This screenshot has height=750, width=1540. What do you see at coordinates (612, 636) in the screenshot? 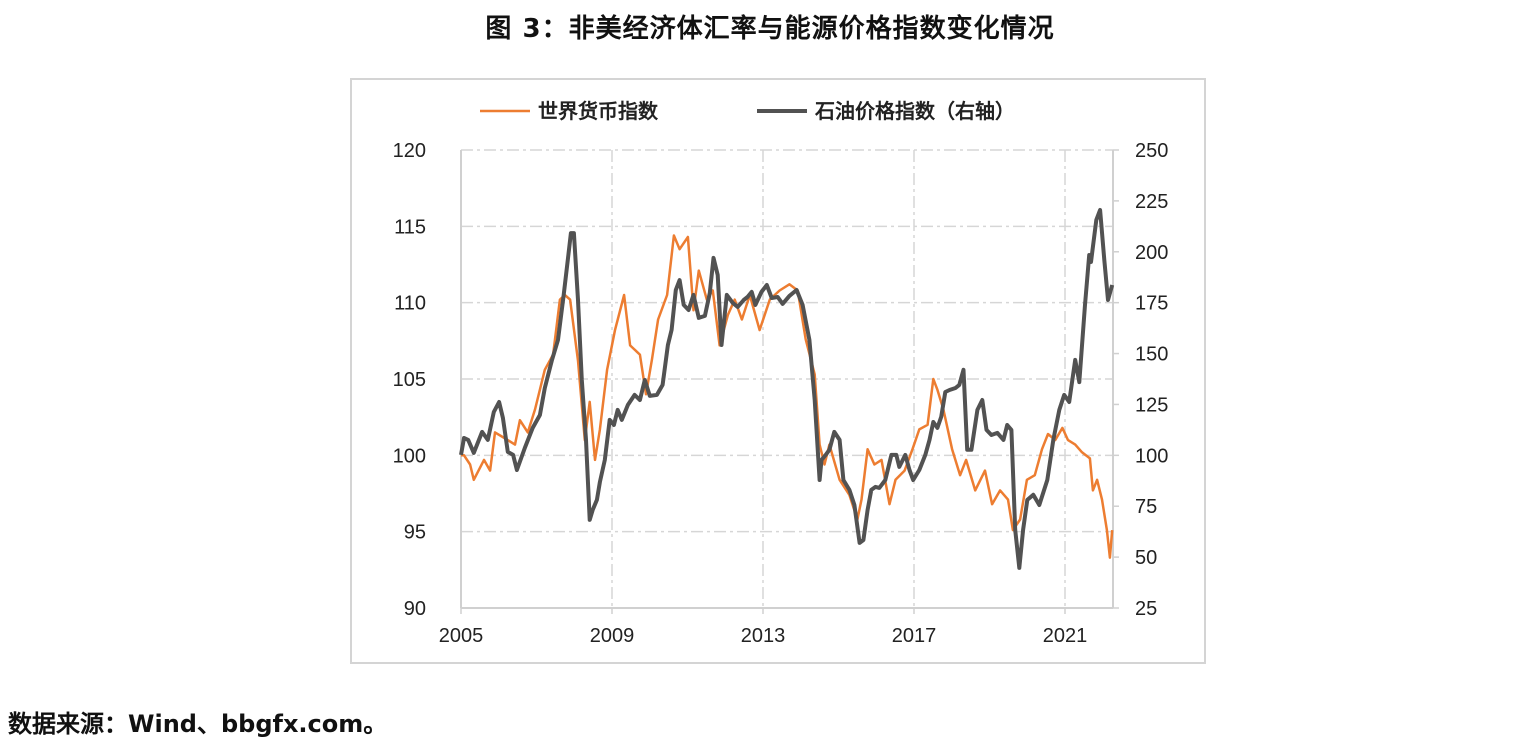
I see `x-tick-label: 2009` at bounding box center [612, 636].